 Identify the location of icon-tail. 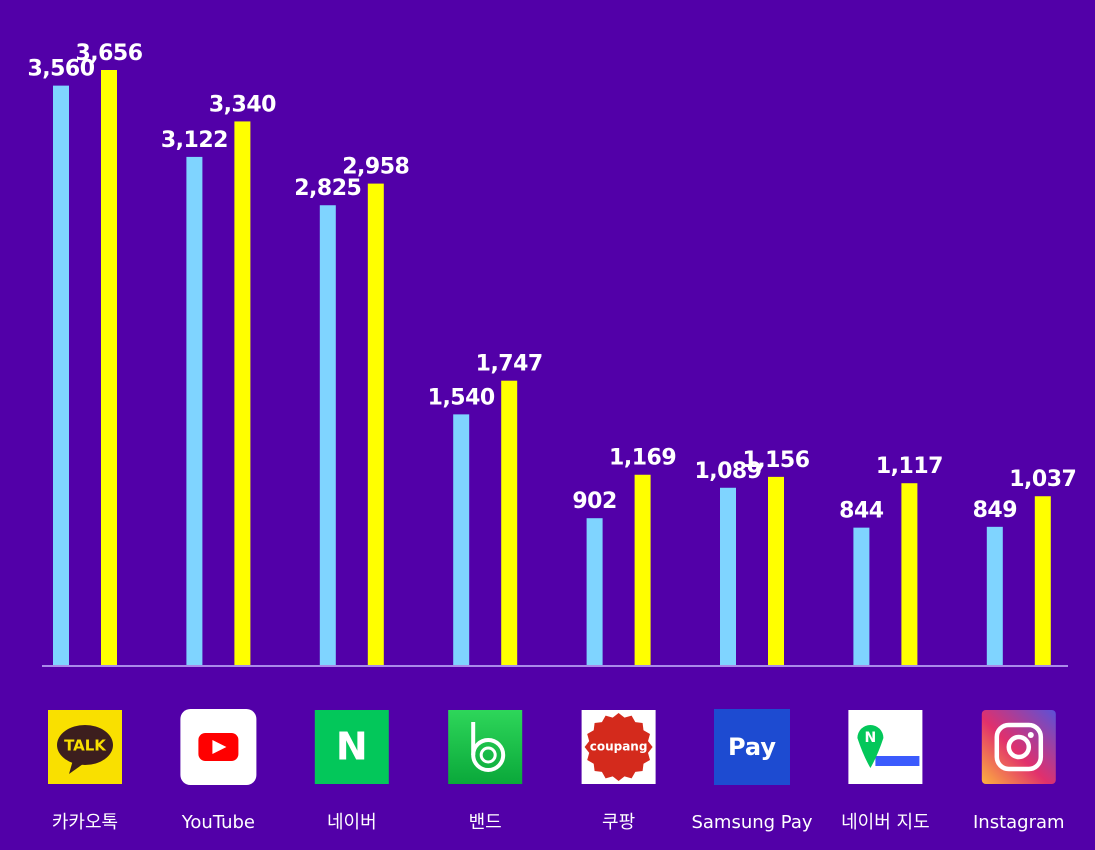
(76, 767).